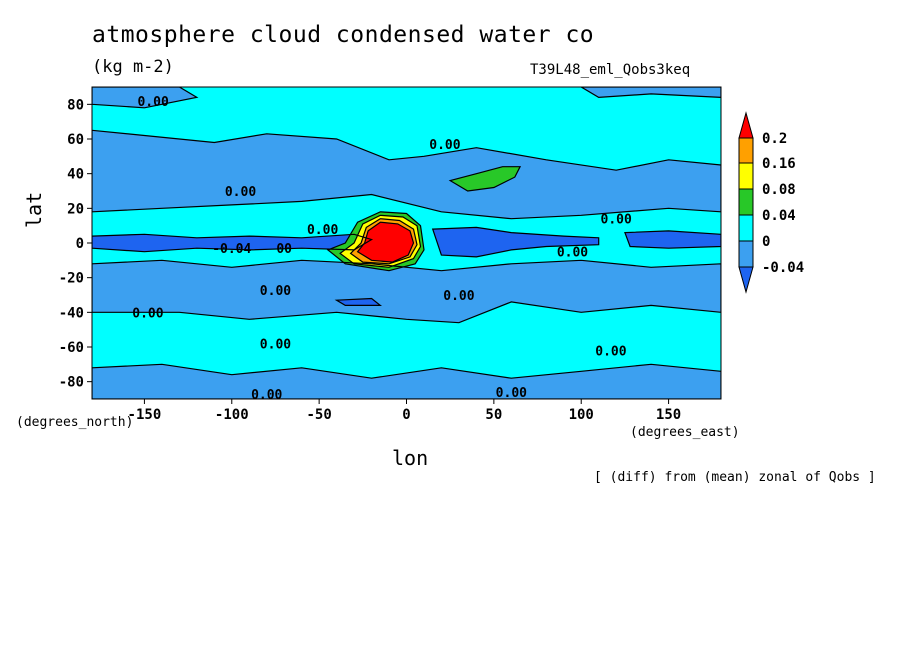 Image resolution: width=904 pixels, height=654 pixels. Describe the element at coordinates (75, 209) in the screenshot. I see `y-tick-label: 20` at that location.